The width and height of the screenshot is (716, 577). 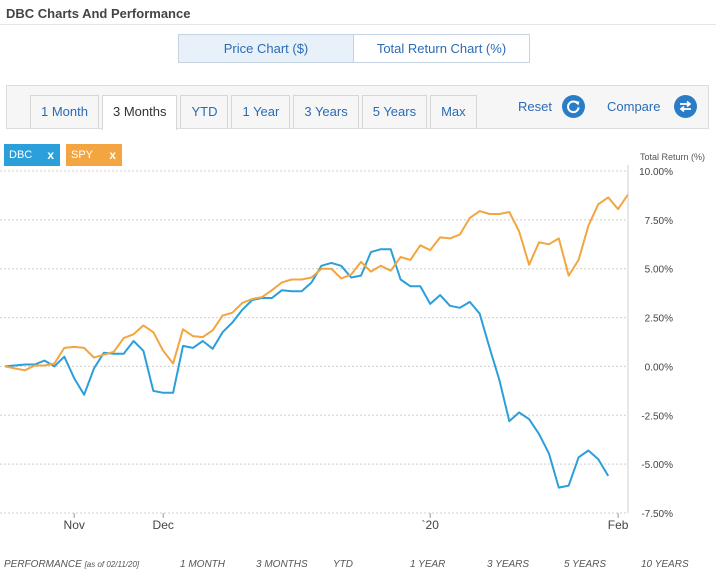 I want to click on swap-arrows-icon, so click(x=686, y=106).